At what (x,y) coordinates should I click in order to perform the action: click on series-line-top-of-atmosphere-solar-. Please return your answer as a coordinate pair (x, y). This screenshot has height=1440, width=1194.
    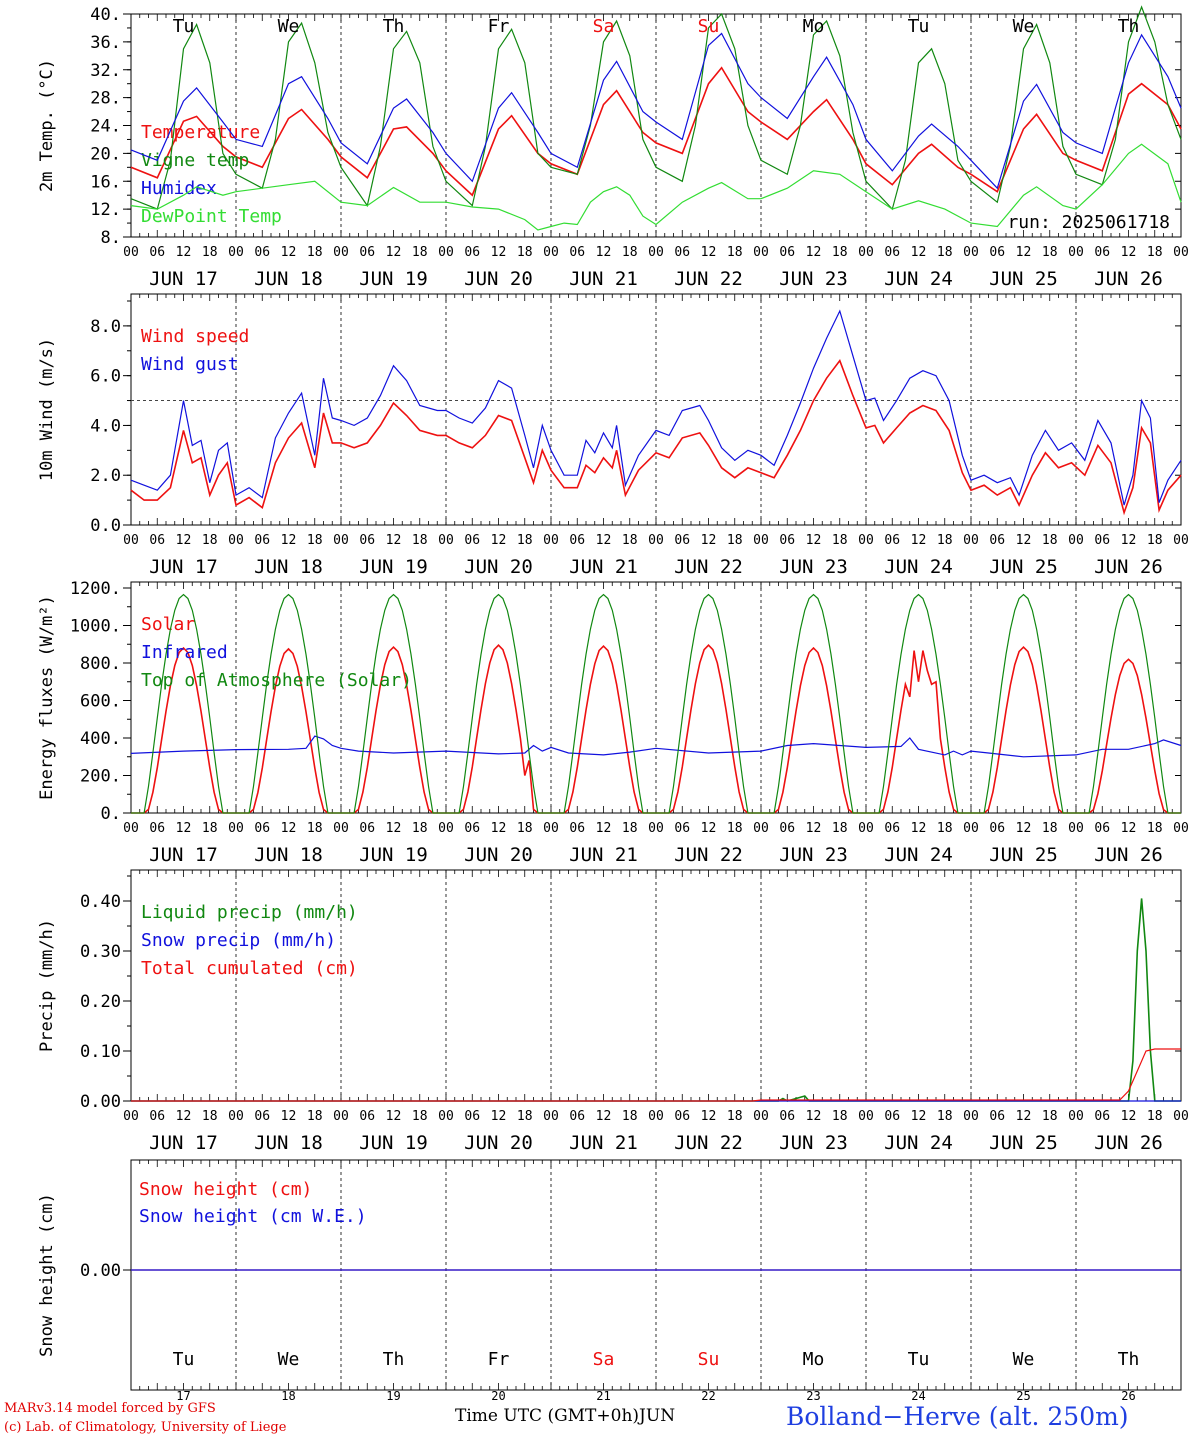
    Looking at the image, I should click on (656, 703).